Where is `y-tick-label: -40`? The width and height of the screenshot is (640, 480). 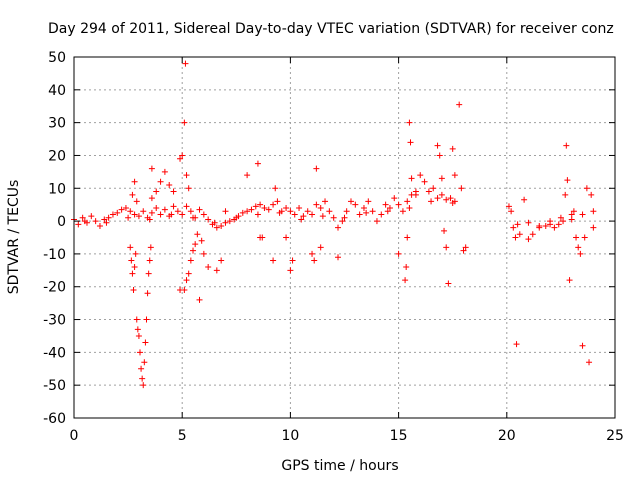 y-tick-label: -40 is located at coordinates (54, 353).